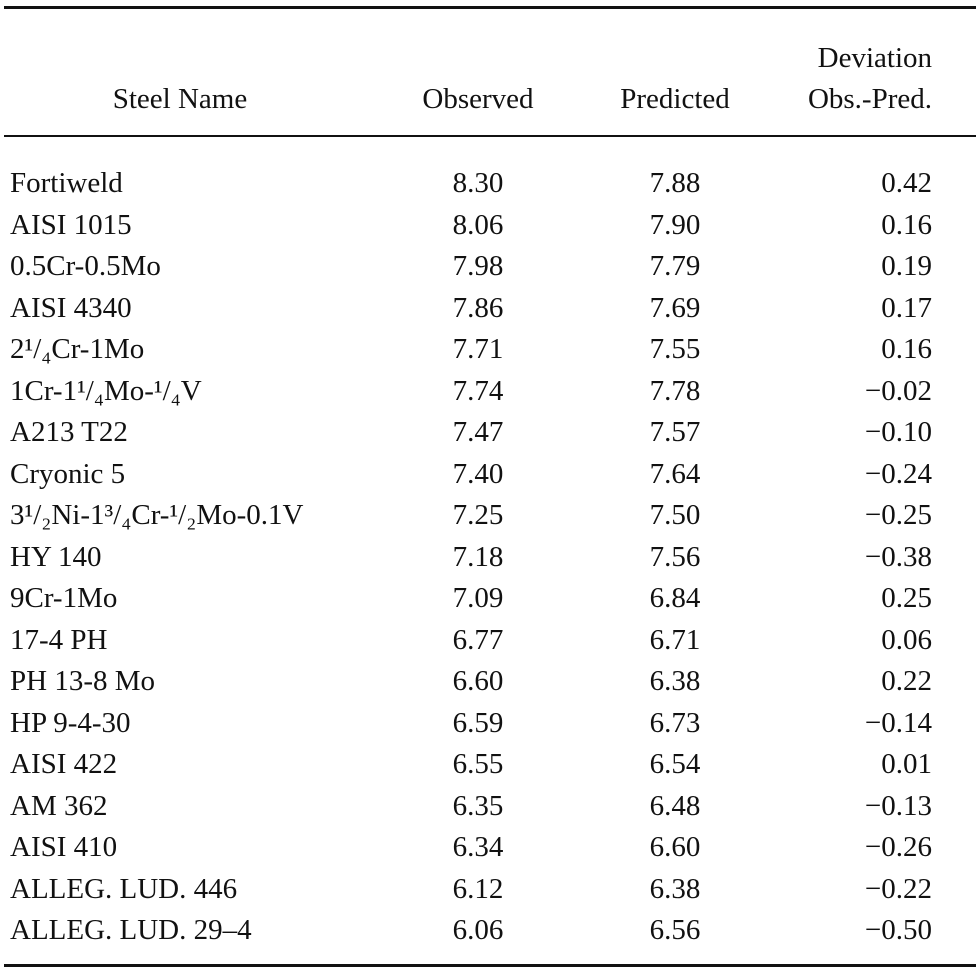 This screenshot has height=974, width=980. Describe the element at coordinates (56, 556) in the screenshot. I see `steel-name: HY 140` at that location.